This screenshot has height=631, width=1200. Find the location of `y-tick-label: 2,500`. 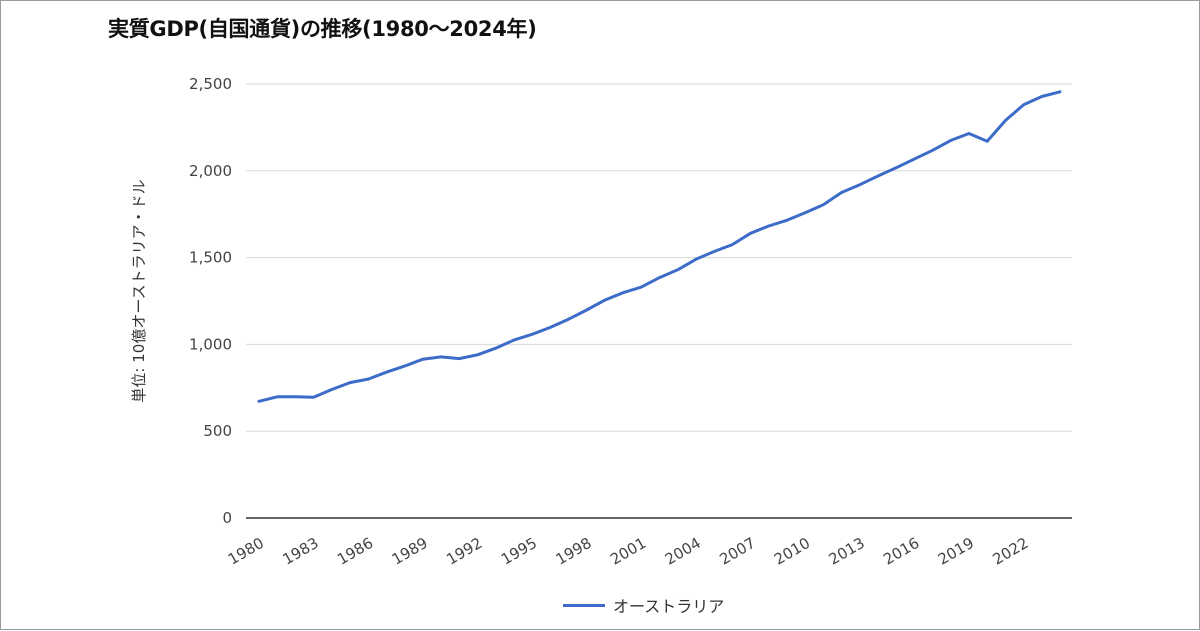

y-tick-label: 2,500 is located at coordinates (210, 84).